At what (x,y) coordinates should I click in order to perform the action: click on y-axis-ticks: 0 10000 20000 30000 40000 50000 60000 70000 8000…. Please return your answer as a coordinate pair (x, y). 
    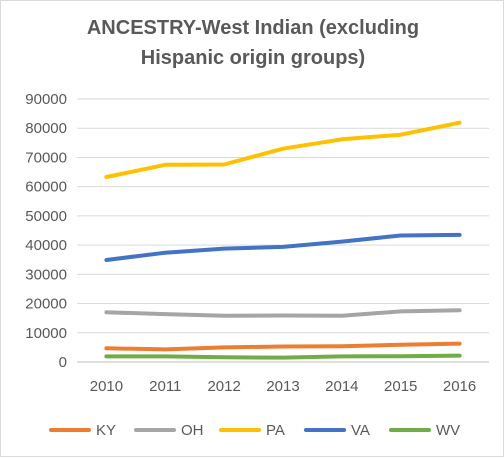
    Looking at the image, I should click on (46, 231).